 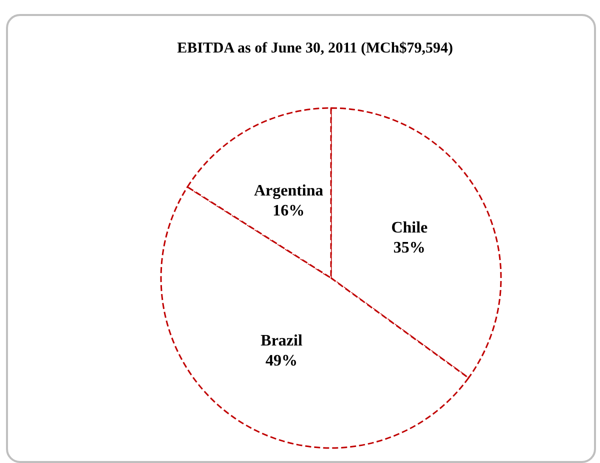 What do you see at coordinates (315, 48) in the screenshot?
I see `chart-title: EBITDA as of June 30, 2011 (MCh$79,594)` at bounding box center [315, 48].